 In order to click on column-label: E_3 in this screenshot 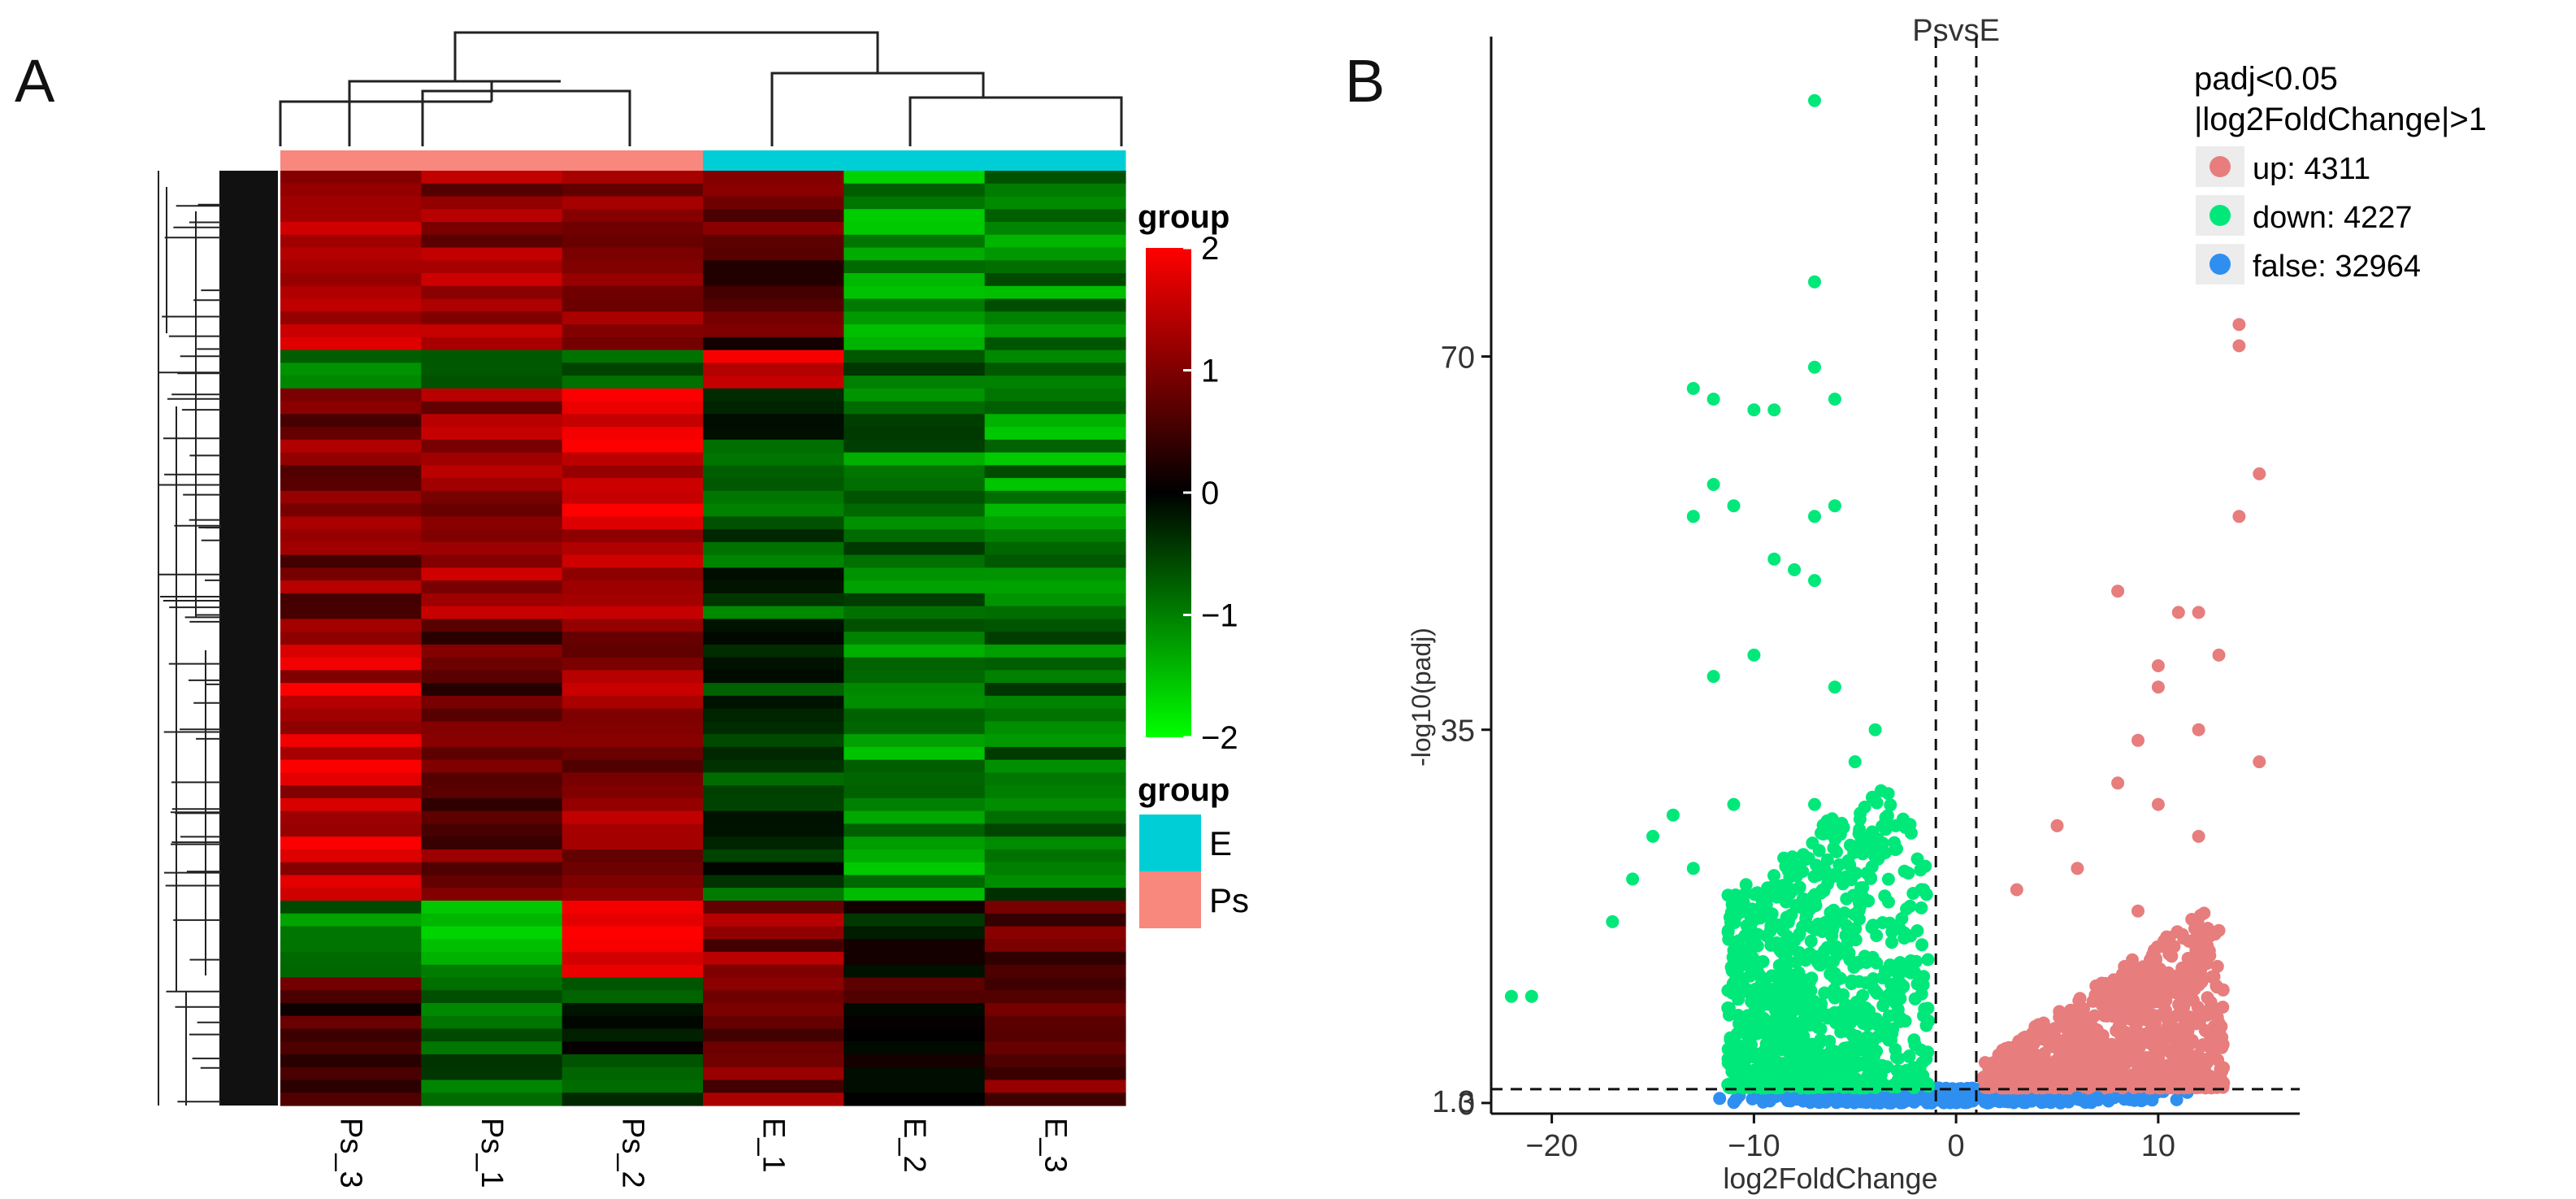, I will do `click(1055, 1145)`.